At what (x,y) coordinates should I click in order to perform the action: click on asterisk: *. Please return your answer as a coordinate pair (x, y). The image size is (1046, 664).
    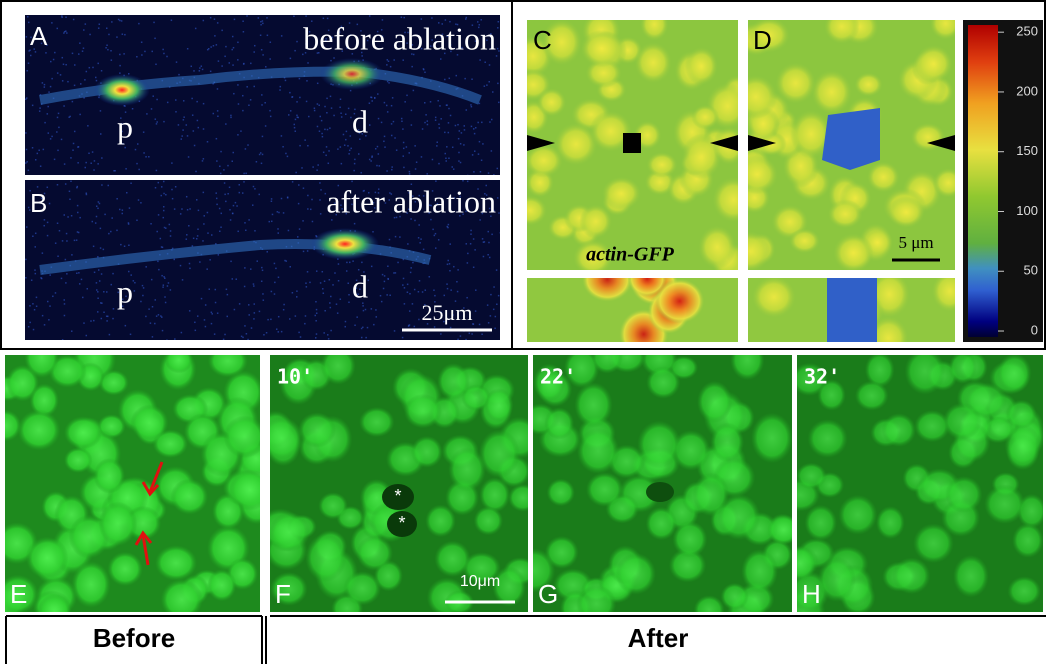
    Looking at the image, I should click on (401, 523).